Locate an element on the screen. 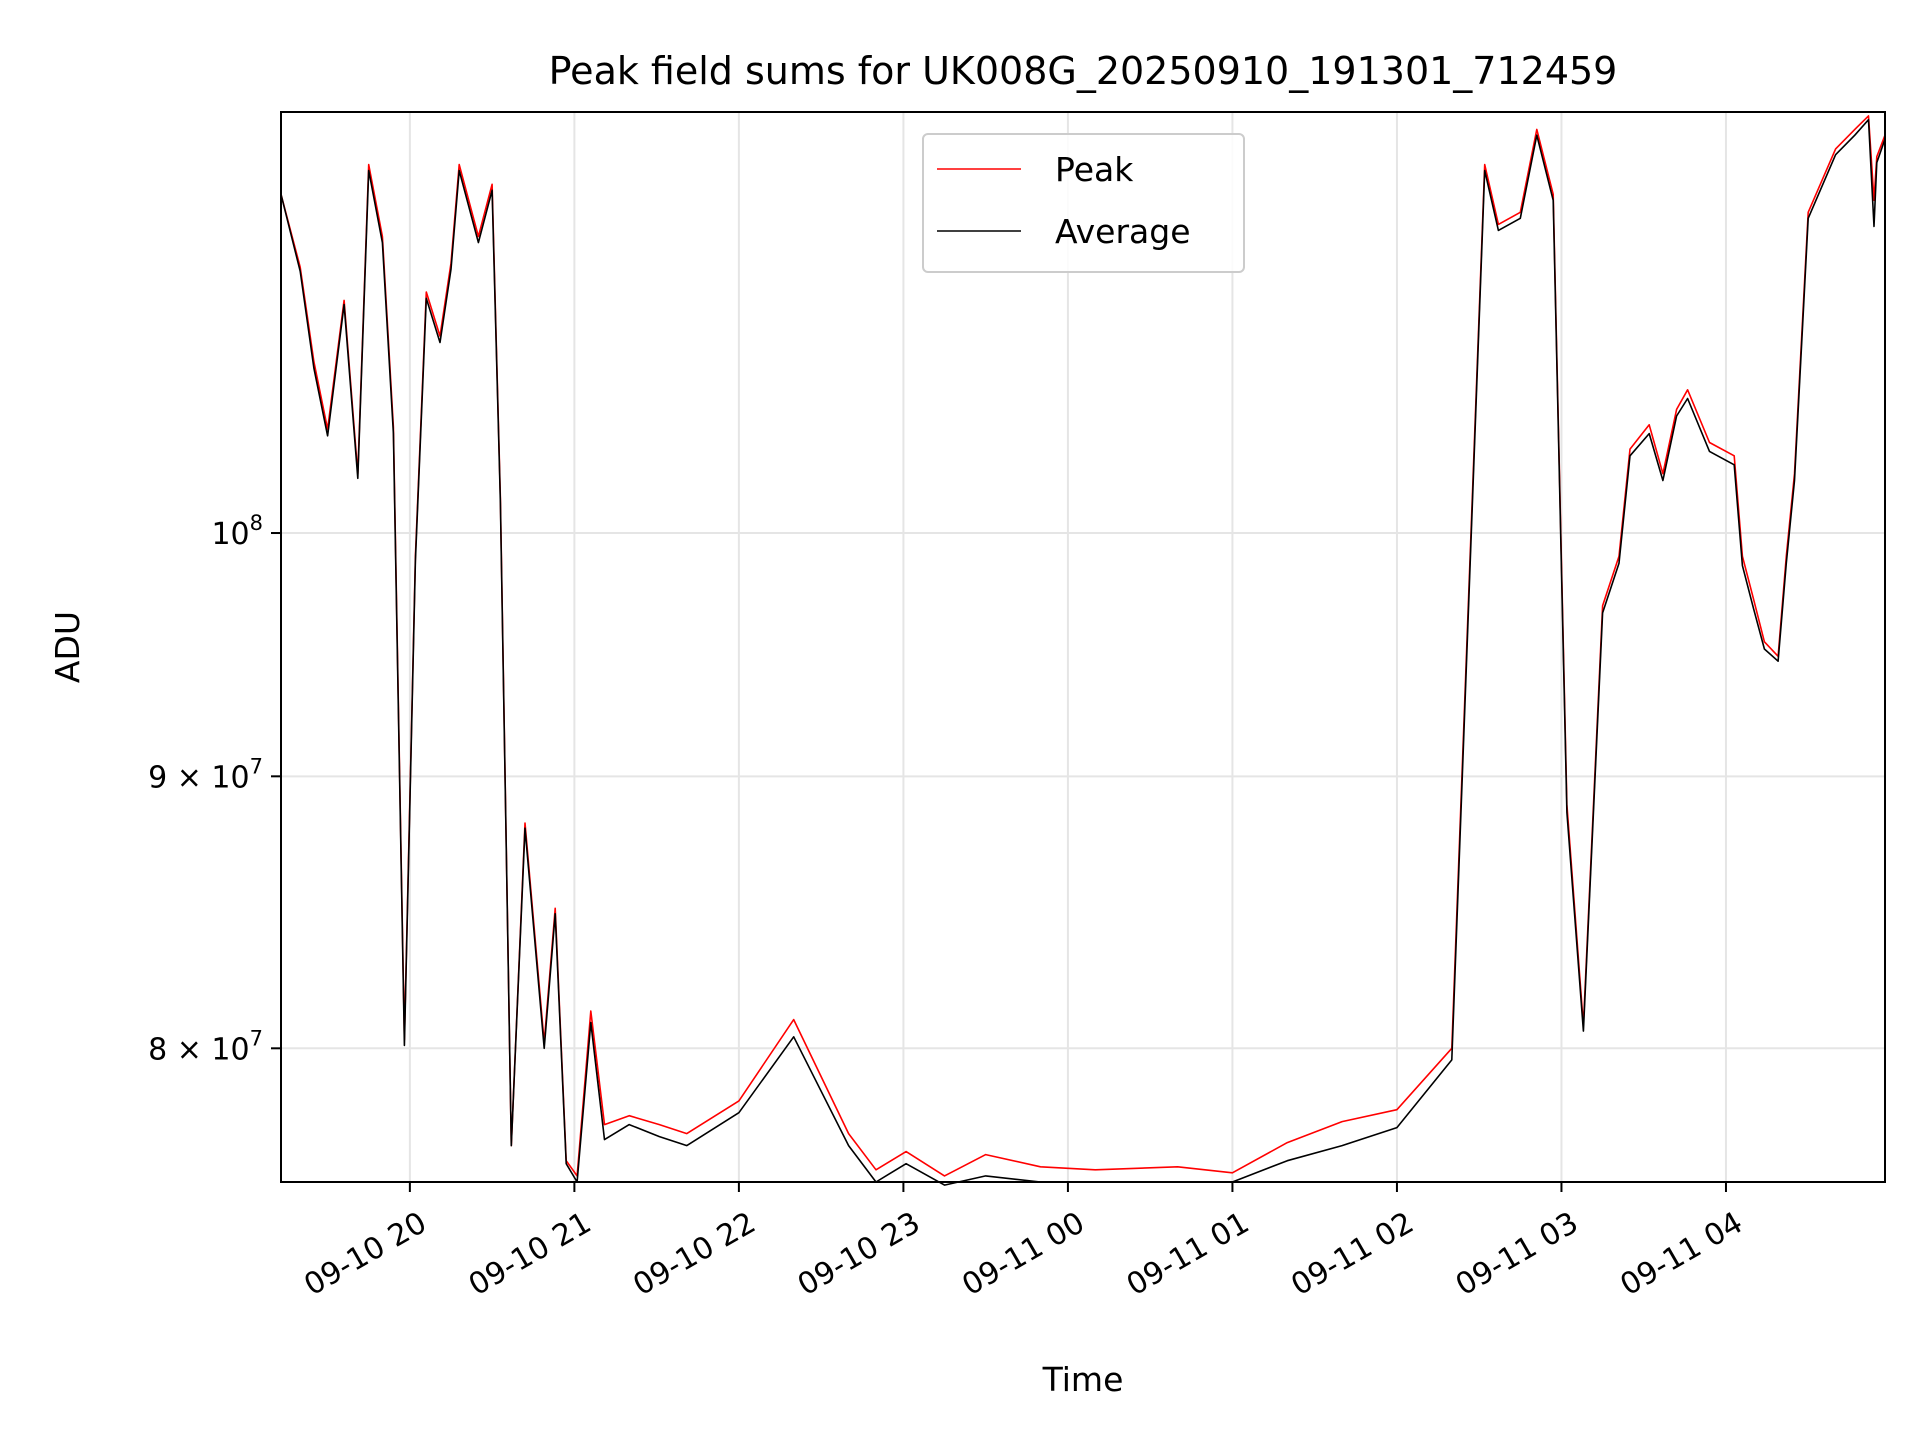 The width and height of the screenshot is (1920, 1440). y-tick-label: 8 × 107 is located at coordinates (205, 1046).